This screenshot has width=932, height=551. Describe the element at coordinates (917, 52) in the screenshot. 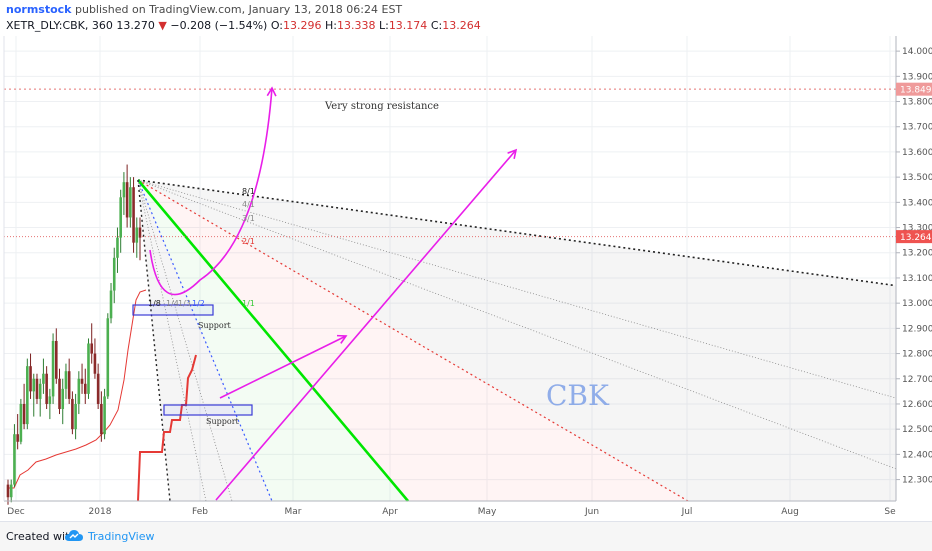

I see `y-tick-label: 14.000` at that location.